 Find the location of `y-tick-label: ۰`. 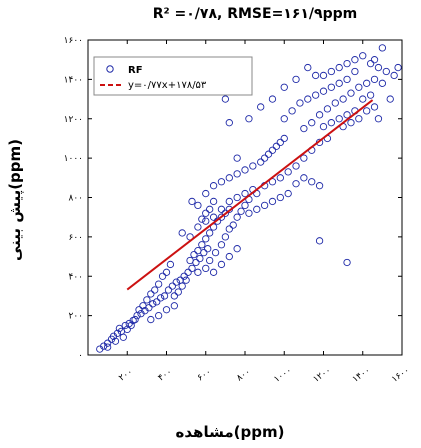

y-tick-label: ۰ is located at coordinates (80, 356).